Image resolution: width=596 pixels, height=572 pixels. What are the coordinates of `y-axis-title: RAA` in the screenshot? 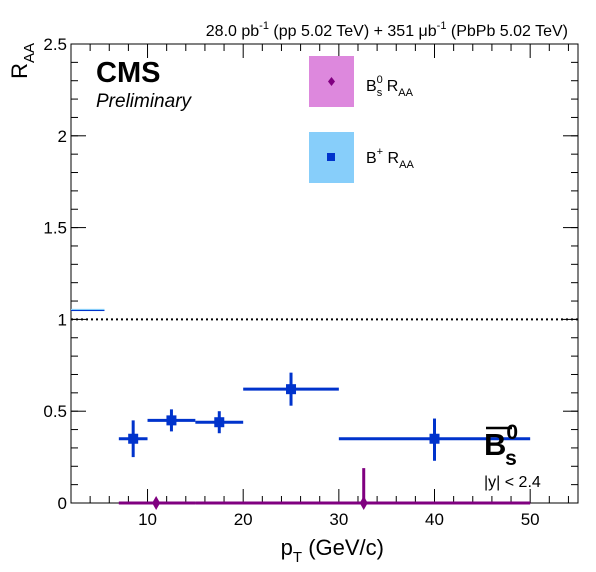 It's located at (22, 61).